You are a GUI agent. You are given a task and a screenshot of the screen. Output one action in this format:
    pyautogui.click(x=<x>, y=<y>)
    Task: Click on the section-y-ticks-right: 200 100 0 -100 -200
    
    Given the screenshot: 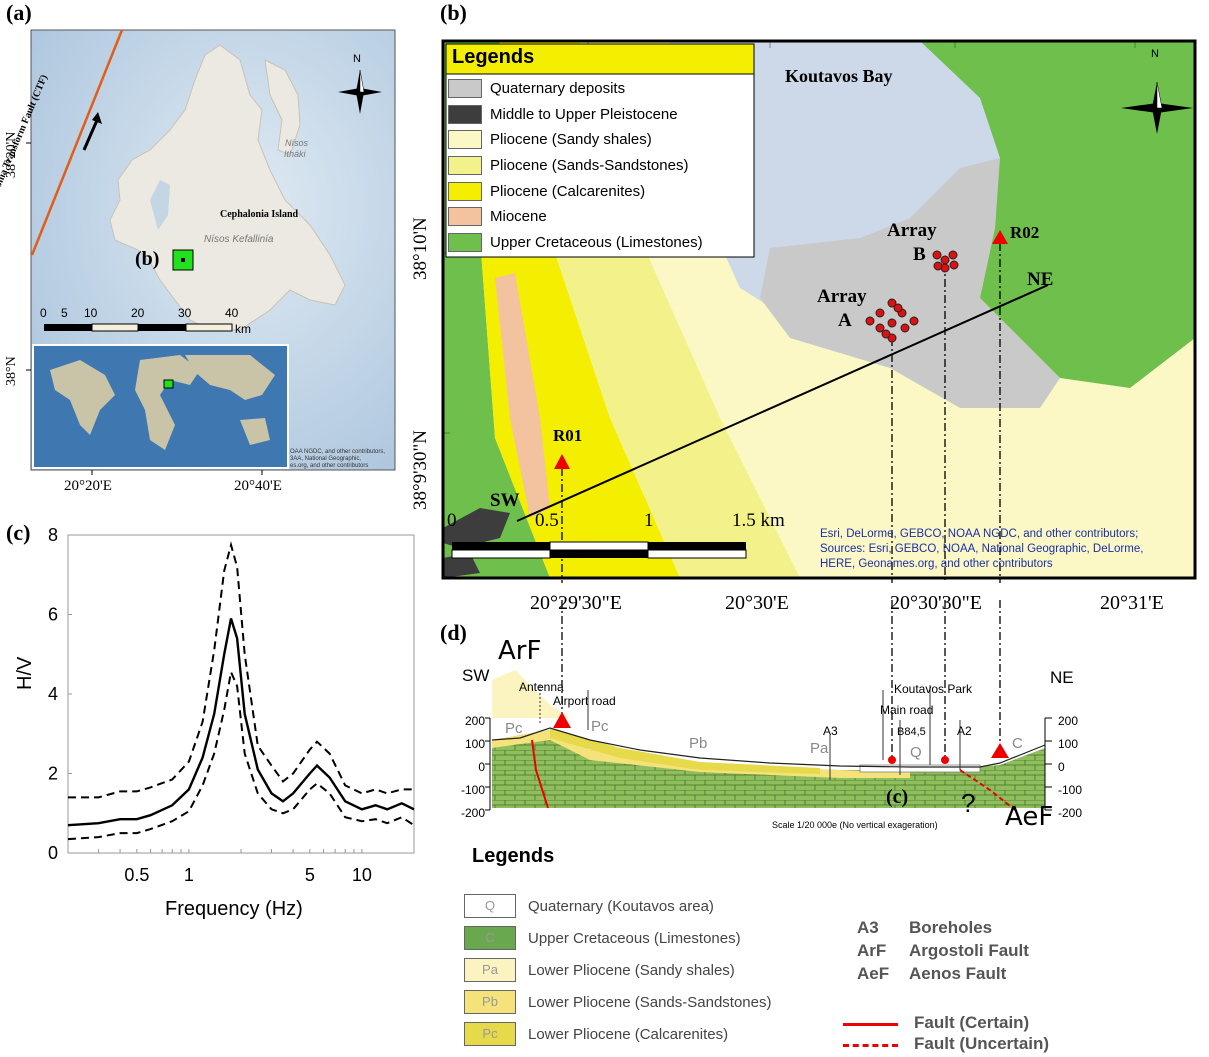 What is the action you would take?
    pyautogui.click(x=1070, y=767)
    